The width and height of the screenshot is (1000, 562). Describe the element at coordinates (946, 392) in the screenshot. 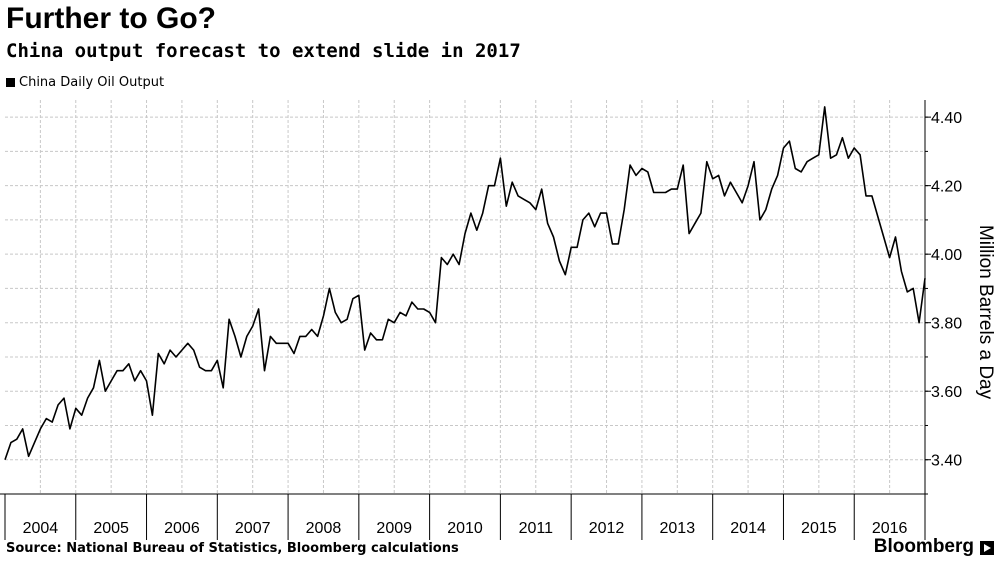

I see `y-tick-label: 3.60` at that location.